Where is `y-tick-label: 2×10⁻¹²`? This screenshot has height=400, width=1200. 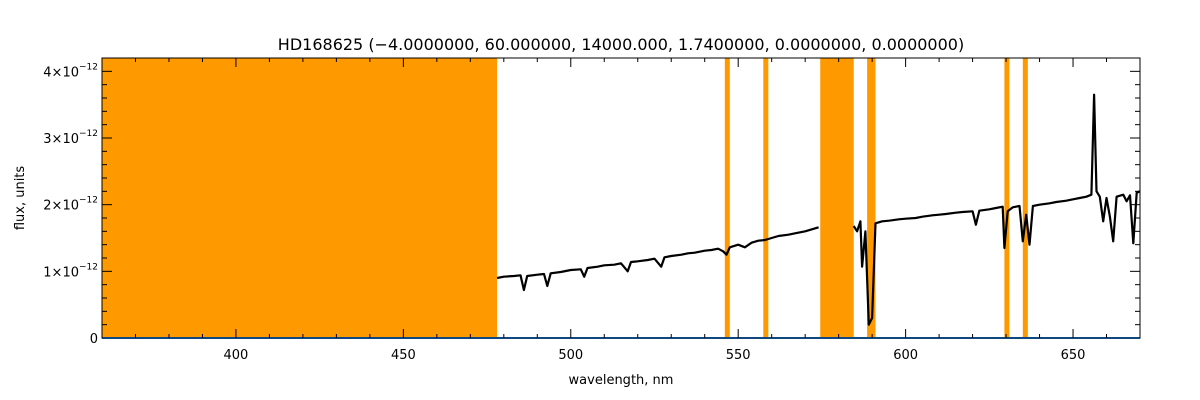 y-tick-label: 2×10⁻¹² is located at coordinates (70, 205).